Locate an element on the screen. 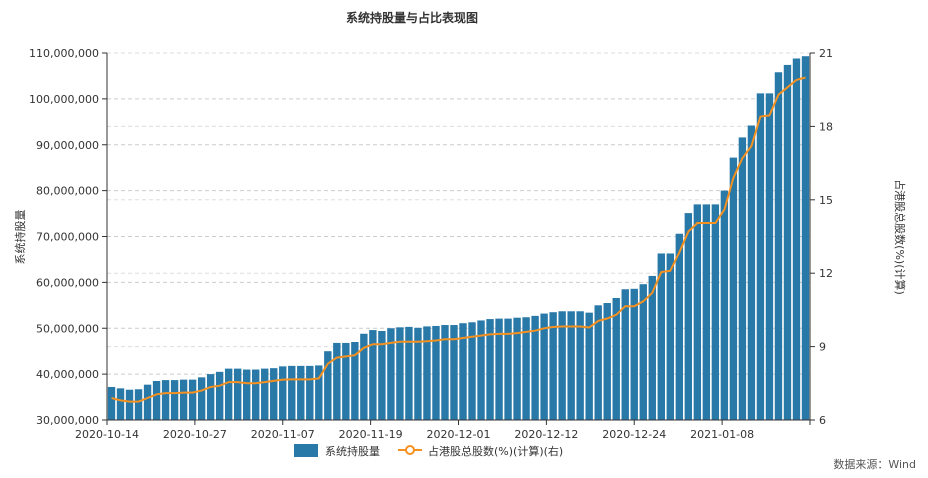 This screenshot has height=478, width=928. legend-line-label: 占港股总股数(%)(计算)(右) is located at coordinates (495, 451).